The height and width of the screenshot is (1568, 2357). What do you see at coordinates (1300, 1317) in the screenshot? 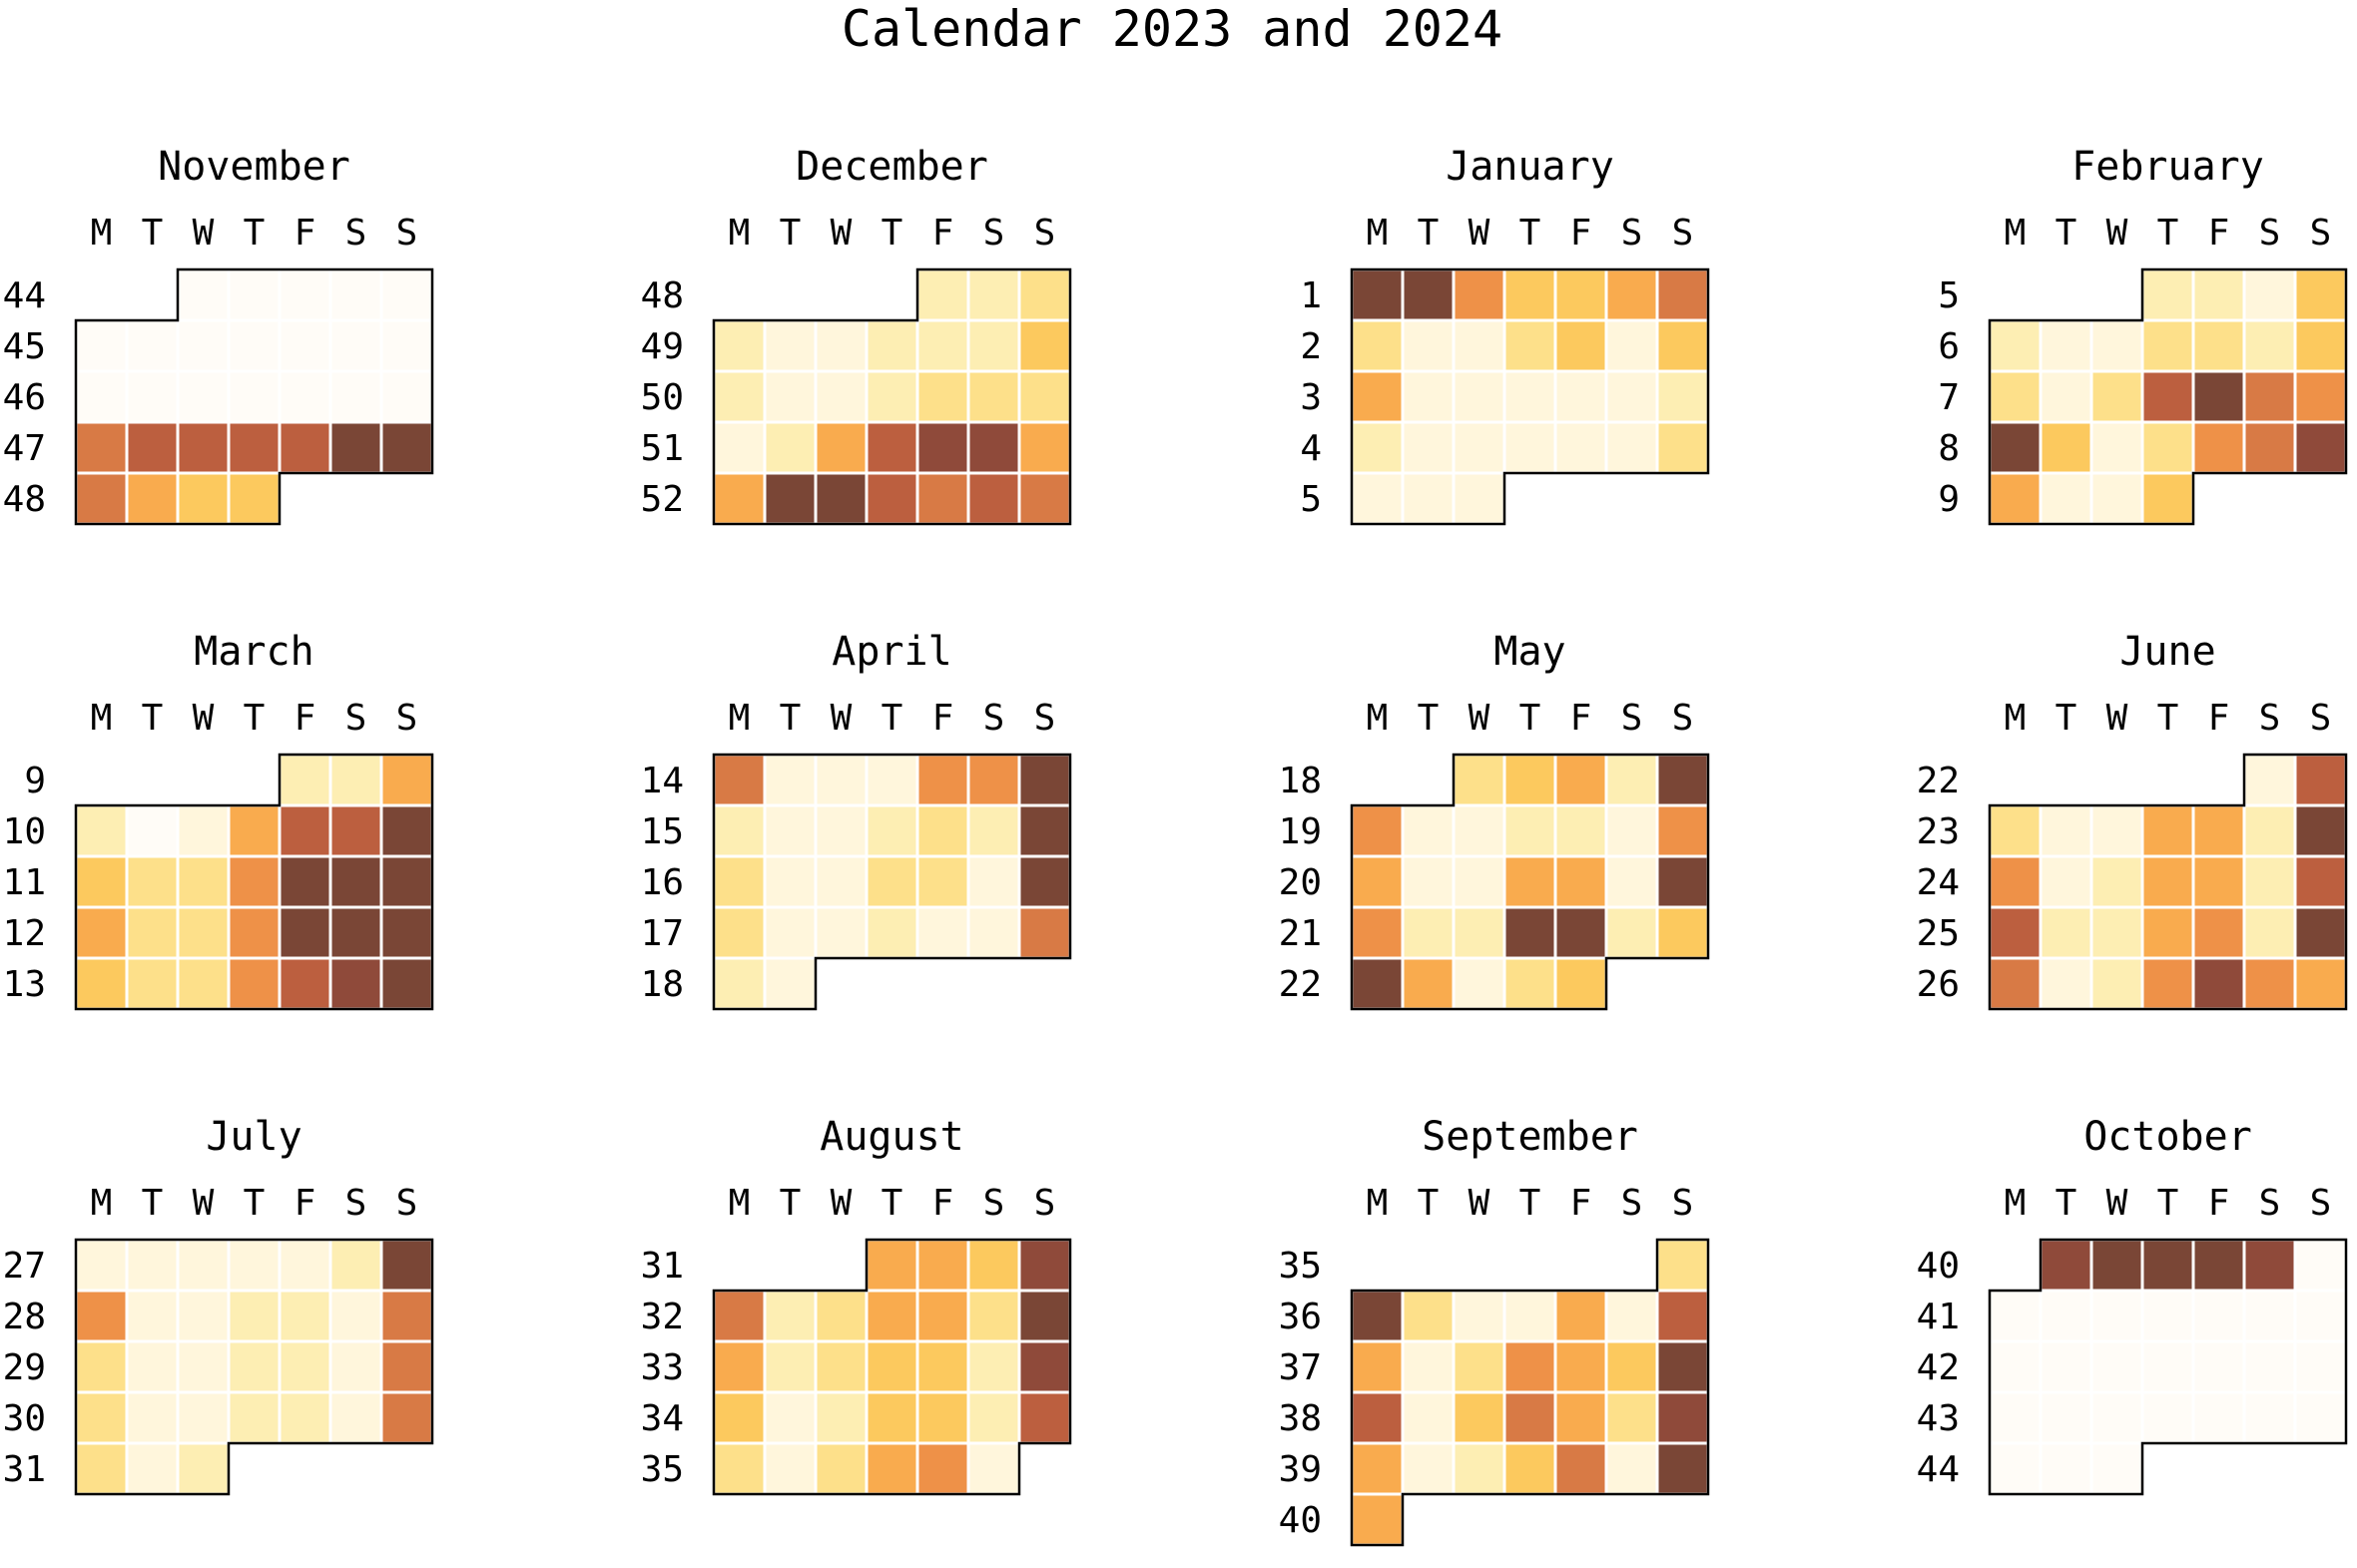
I see `week-number-label: 36` at bounding box center [1300, 1317].